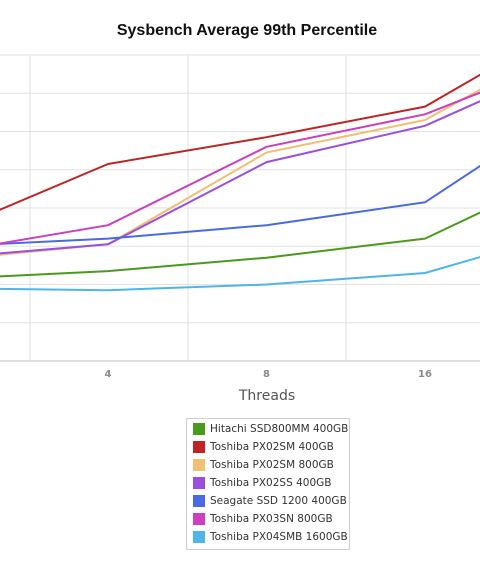 The height and width of the screenshot is (573, 480). I want to click on legend-label: Toshiba PX02SM 400GB, so click(272, 447).